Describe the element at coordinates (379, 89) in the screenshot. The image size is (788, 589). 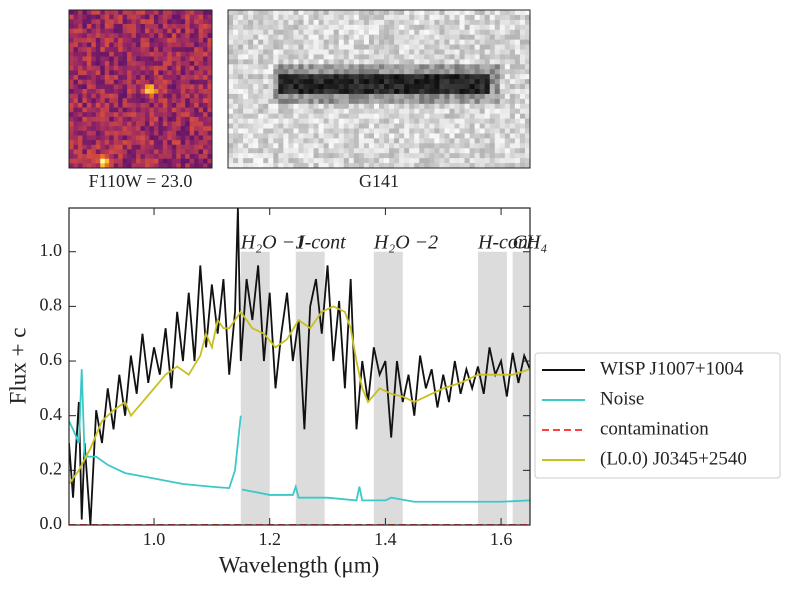
I see `image-panel` at that location.